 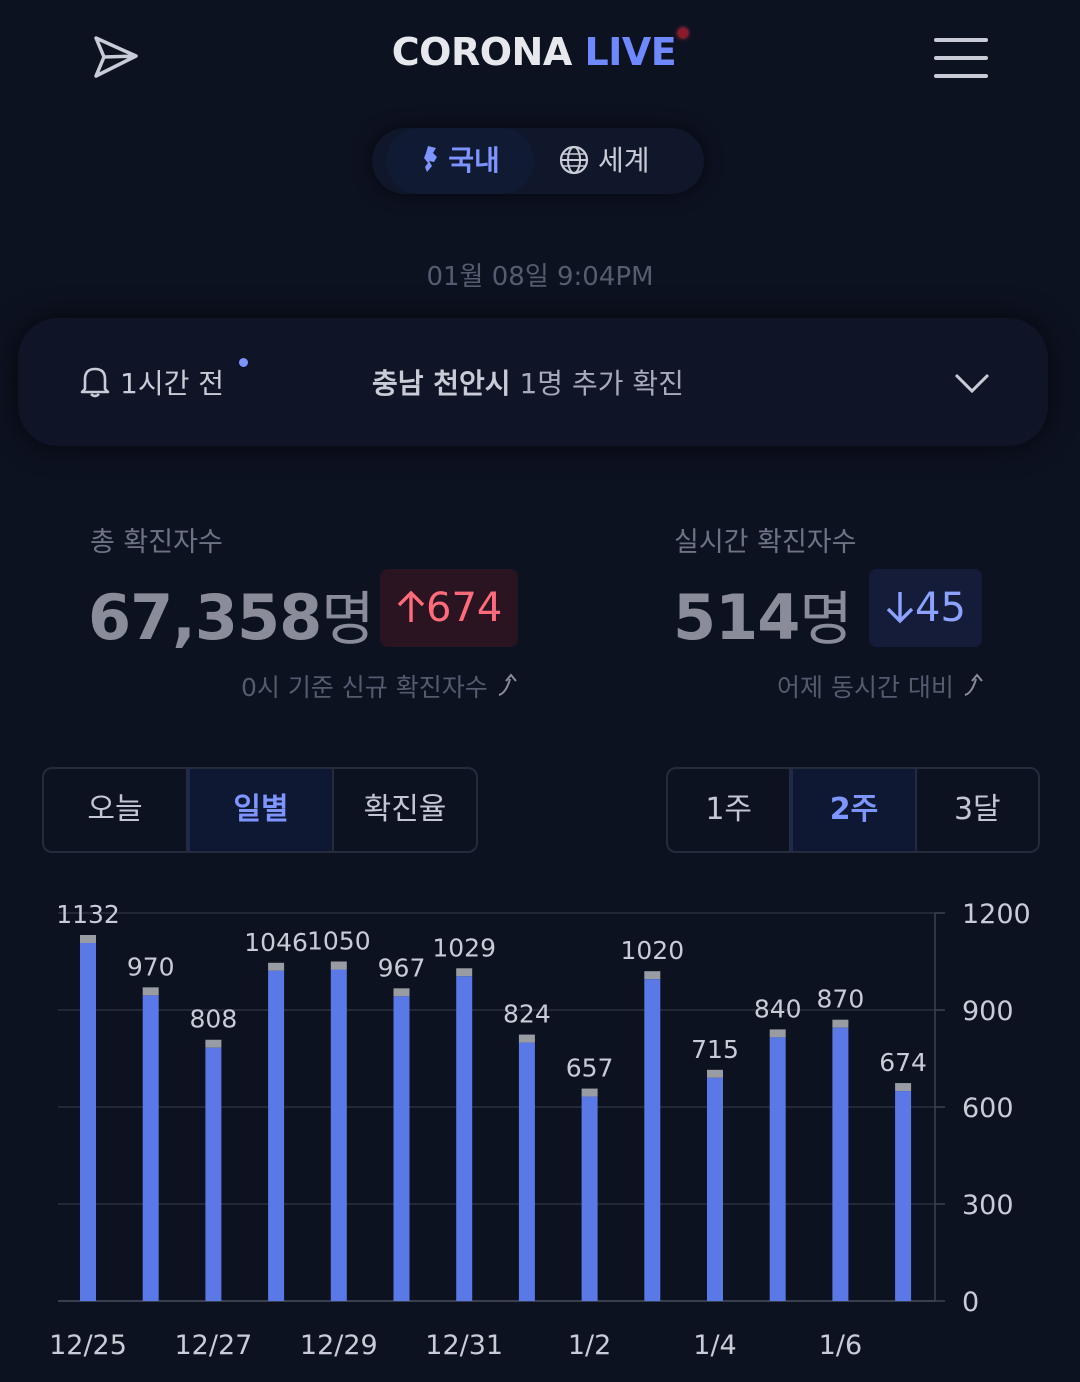 What do you see at coordinates (714, 1345) in the screenshot?
I see `x-tick-label: 1/4` at bounding box center [714, 1345].